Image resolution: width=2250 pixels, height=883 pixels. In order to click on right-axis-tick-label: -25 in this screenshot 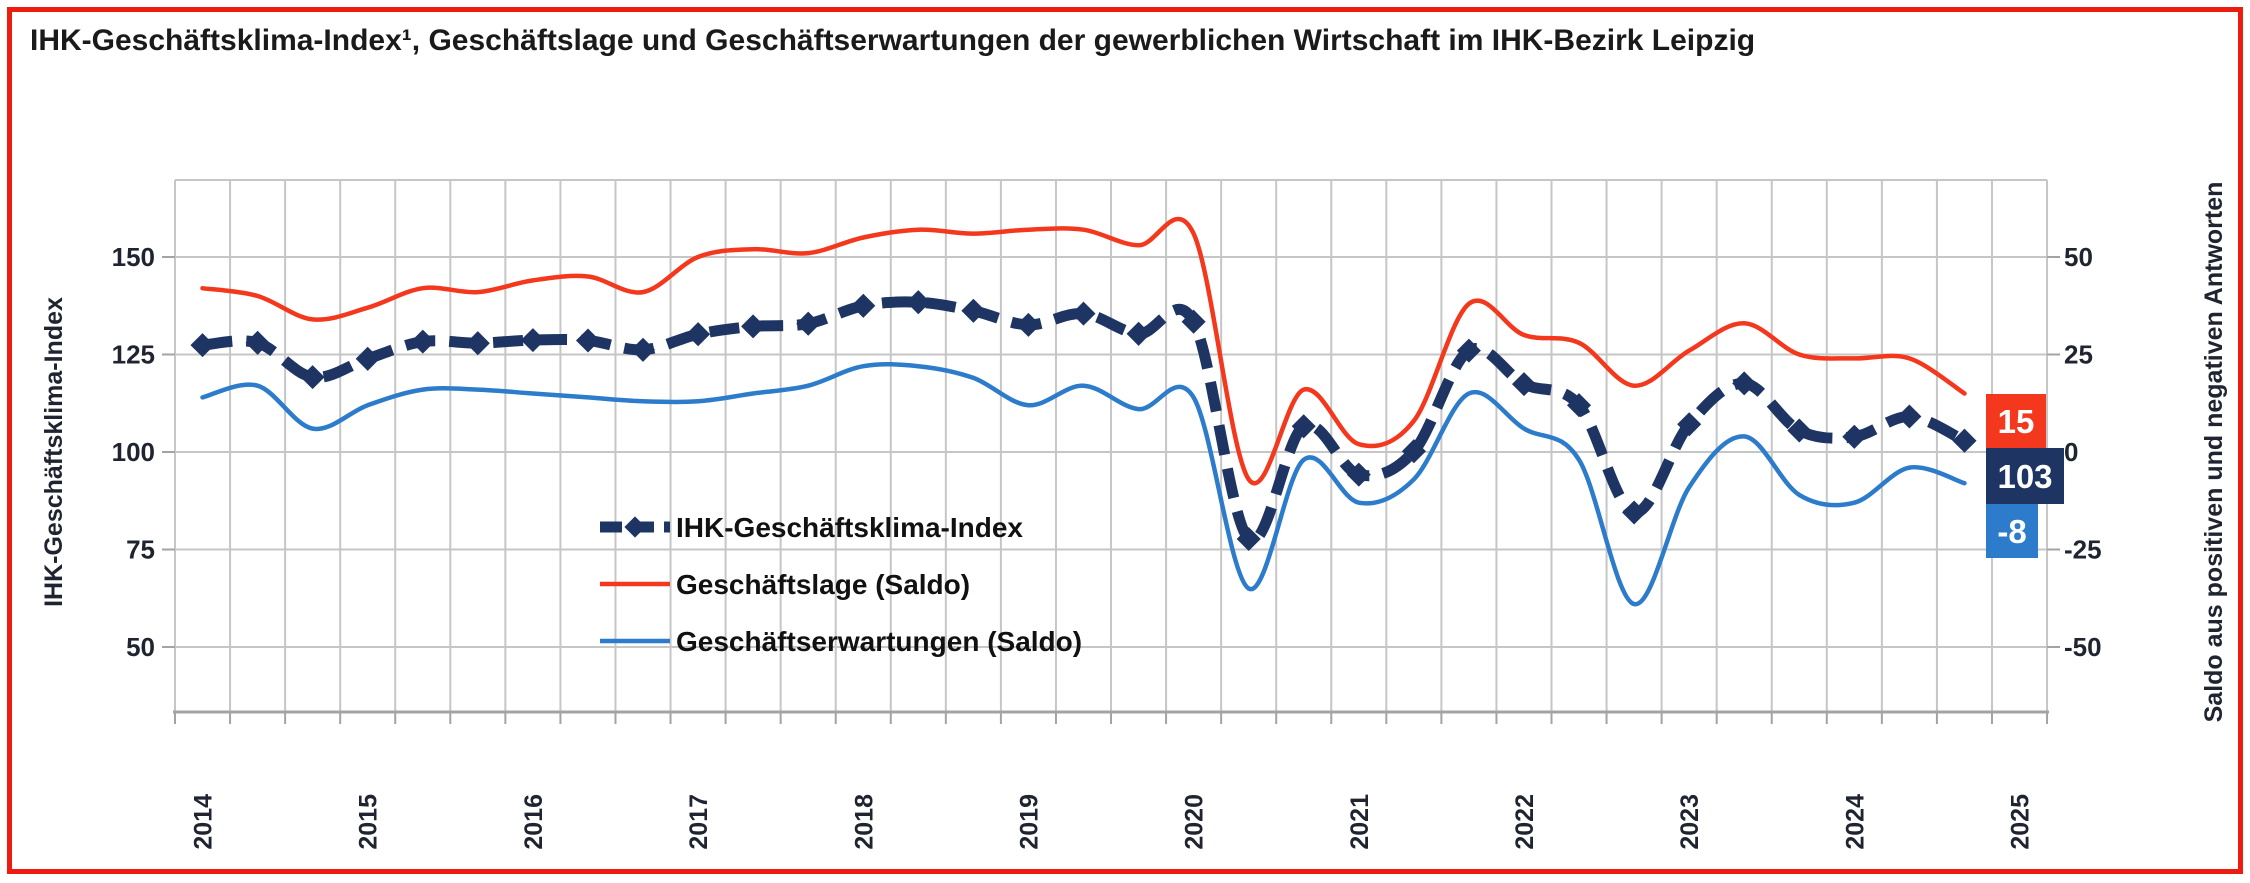, I will do `click(2083, 550)`.